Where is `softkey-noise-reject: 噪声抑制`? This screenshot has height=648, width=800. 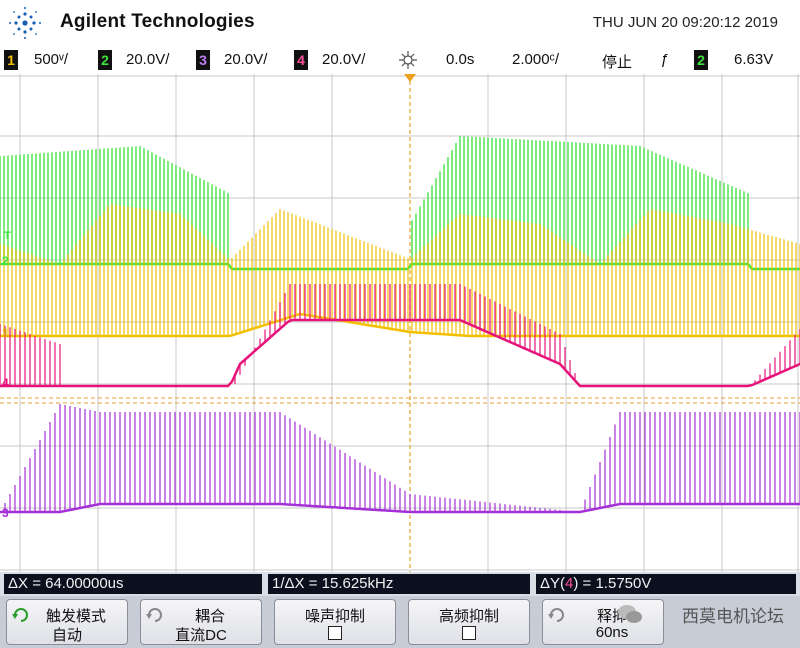
softkey-noise-reject: 噪声抑制 is located at coordinates (335, 622).